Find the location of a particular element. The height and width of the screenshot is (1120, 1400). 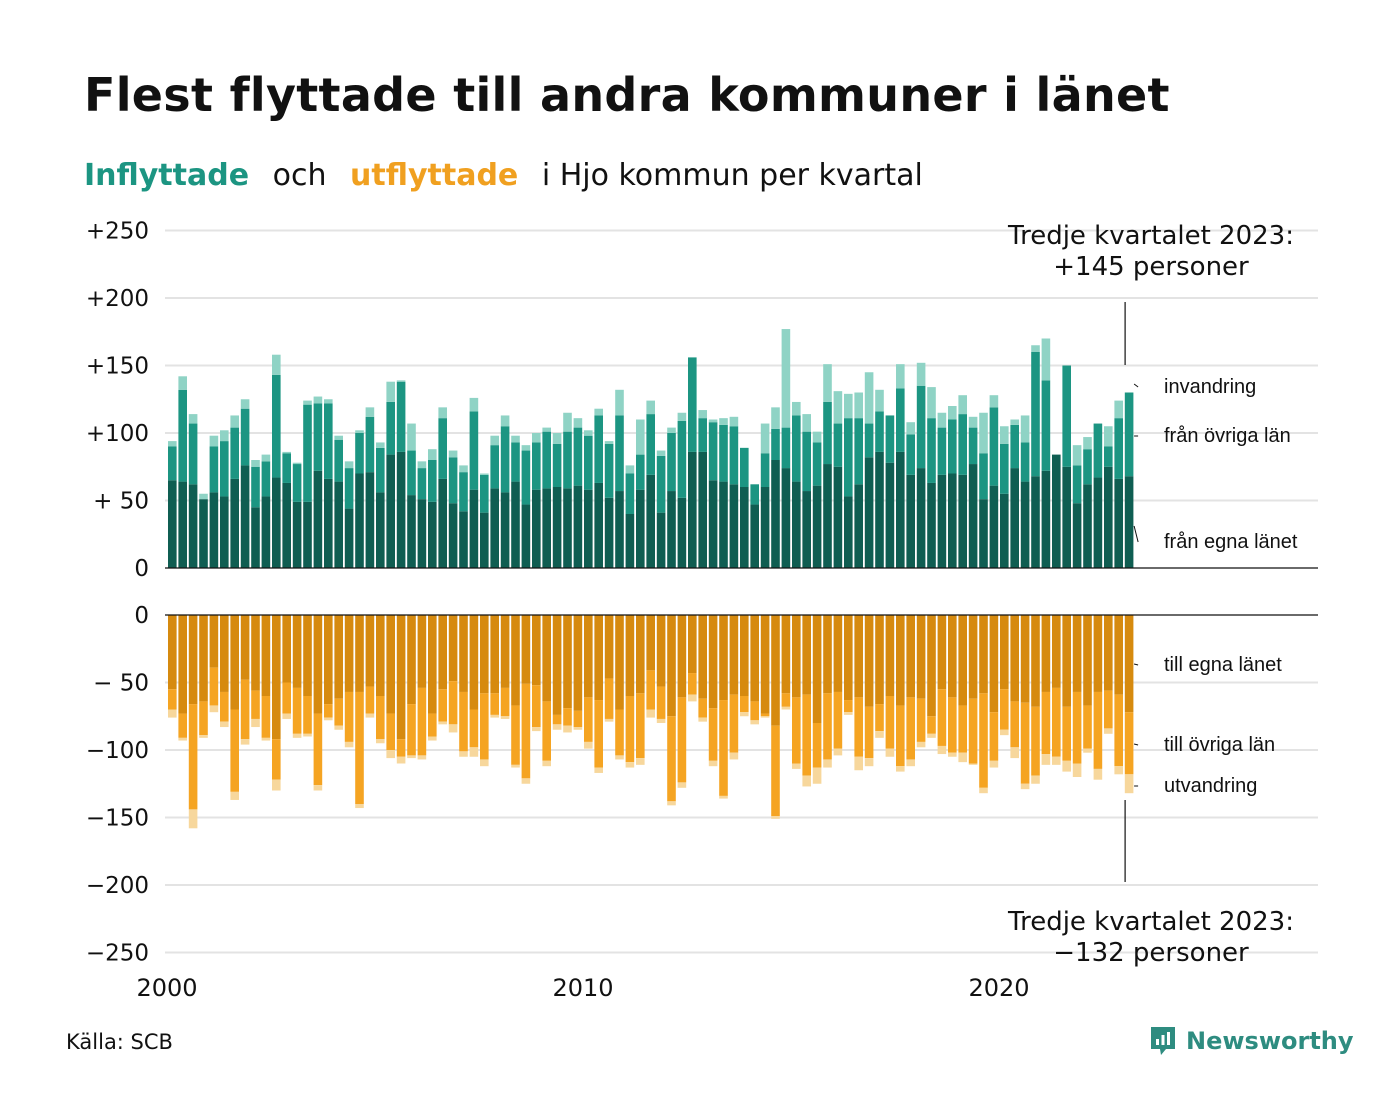

label-fran-egna-lanet: från egna länet is located at coordinates (1231, 542).